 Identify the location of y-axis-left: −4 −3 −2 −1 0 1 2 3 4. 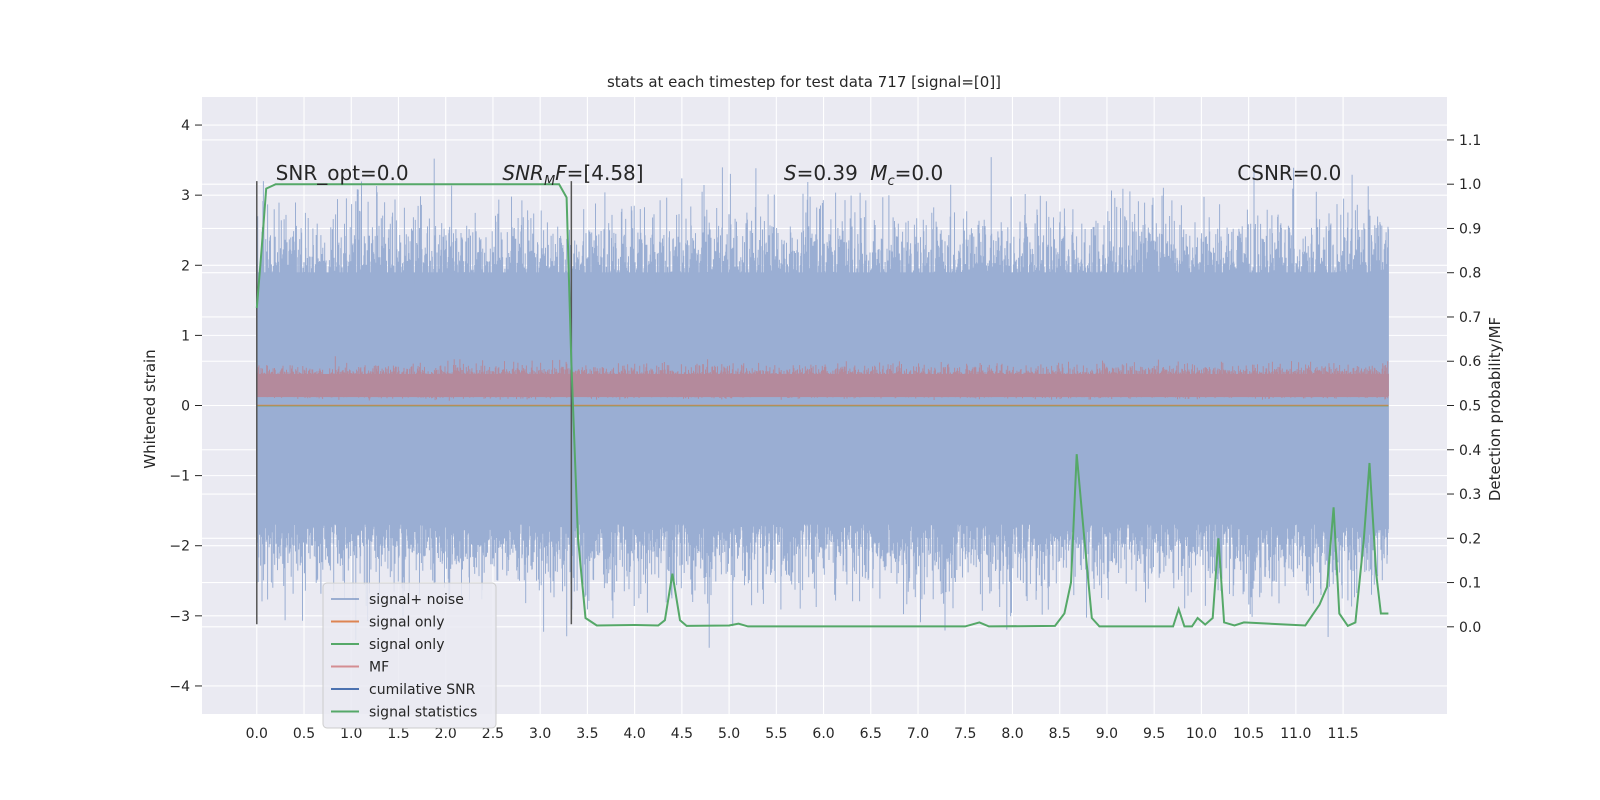
(185, 406).